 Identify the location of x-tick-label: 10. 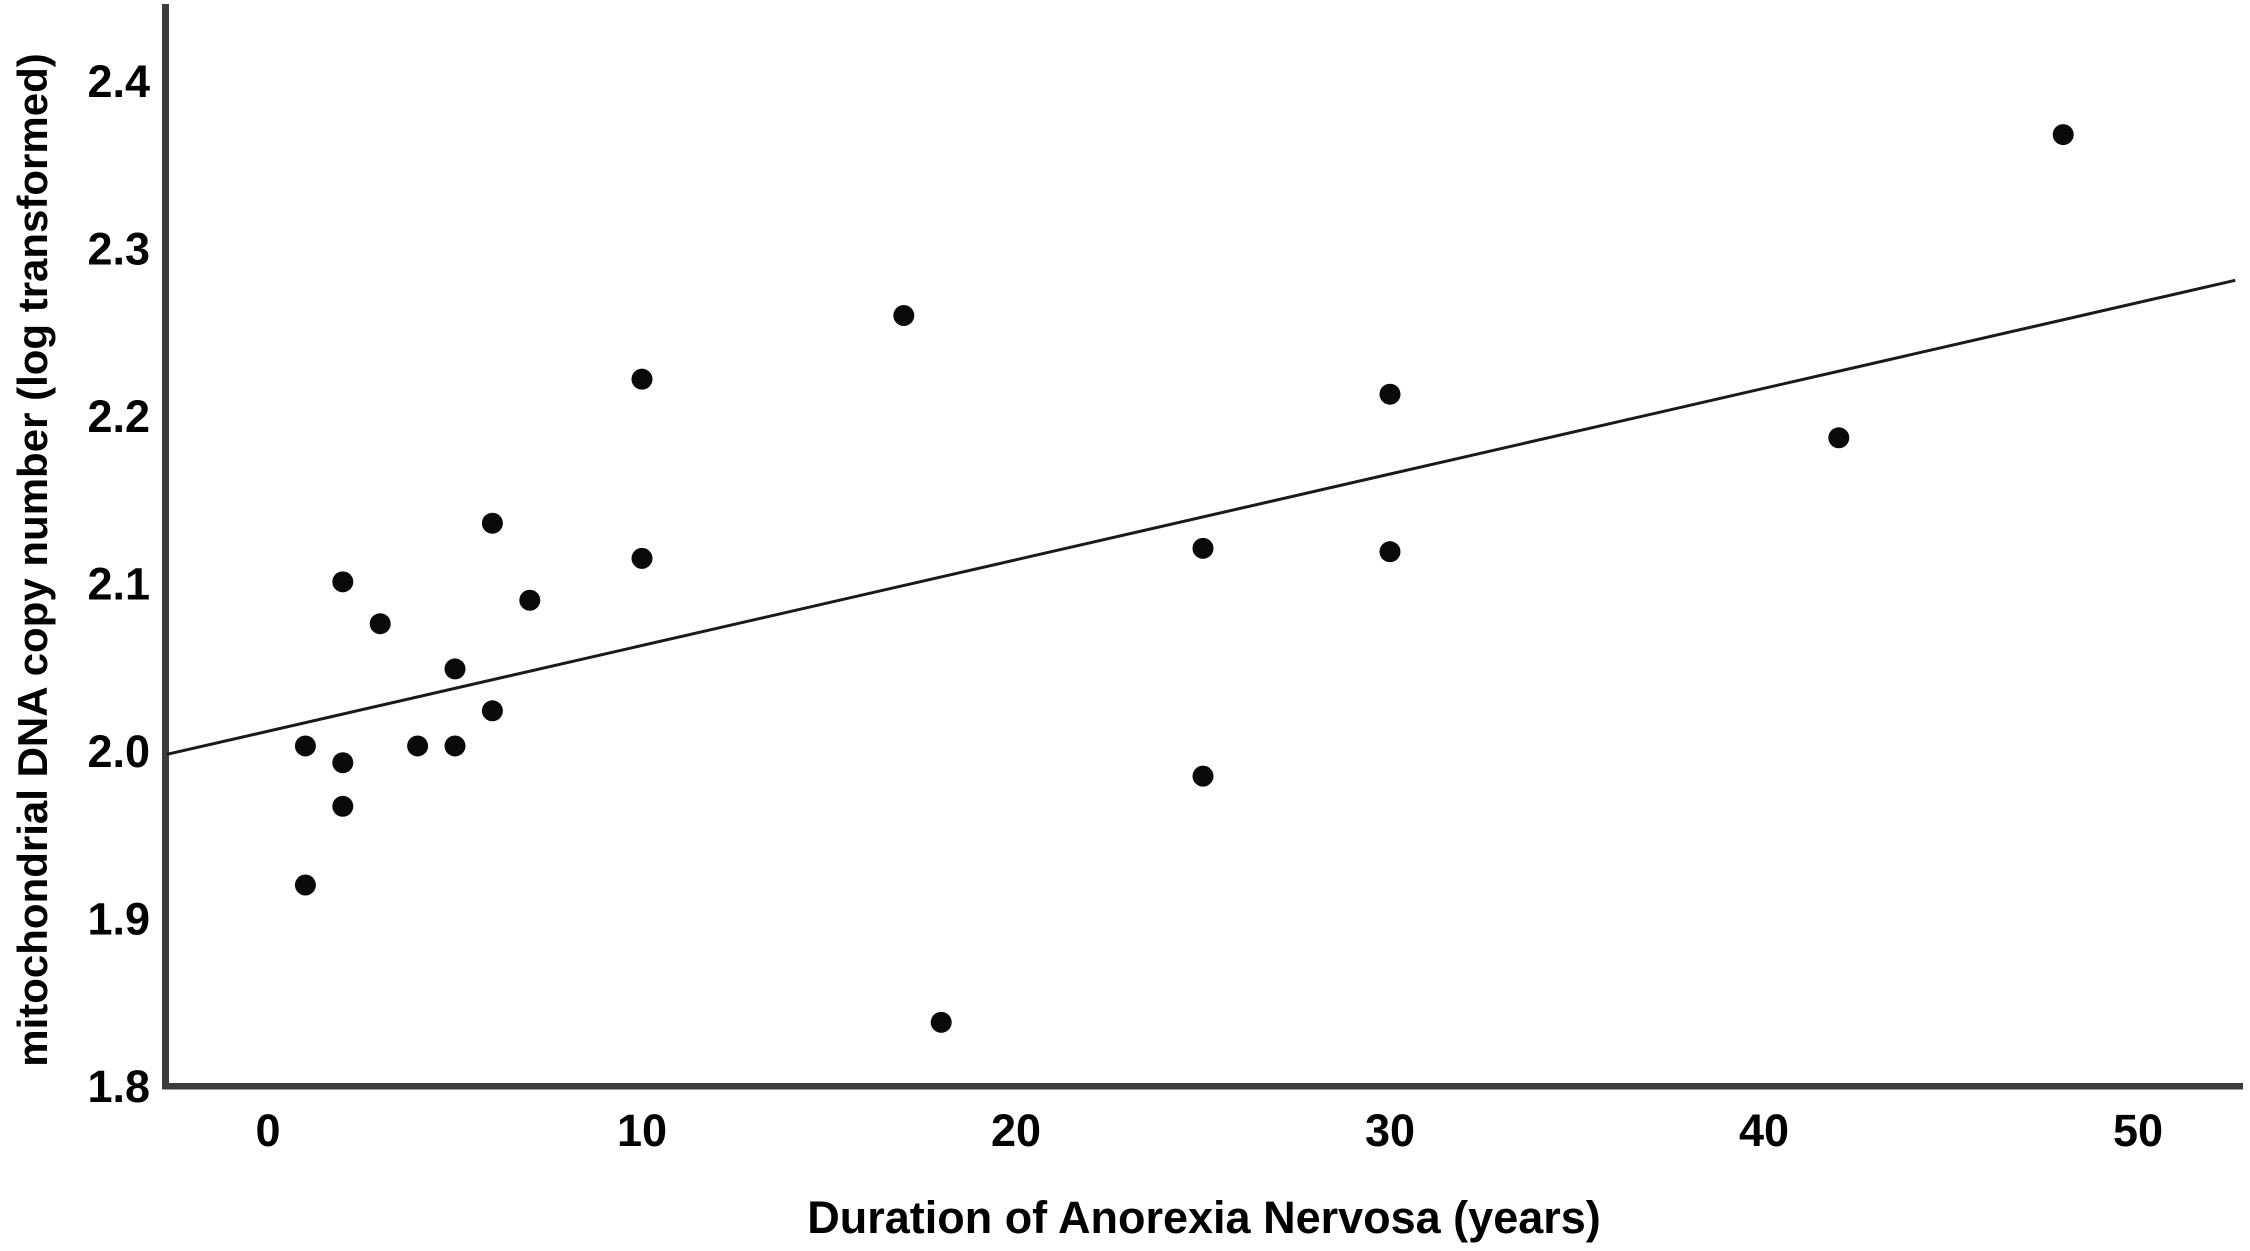
(642, 1130).